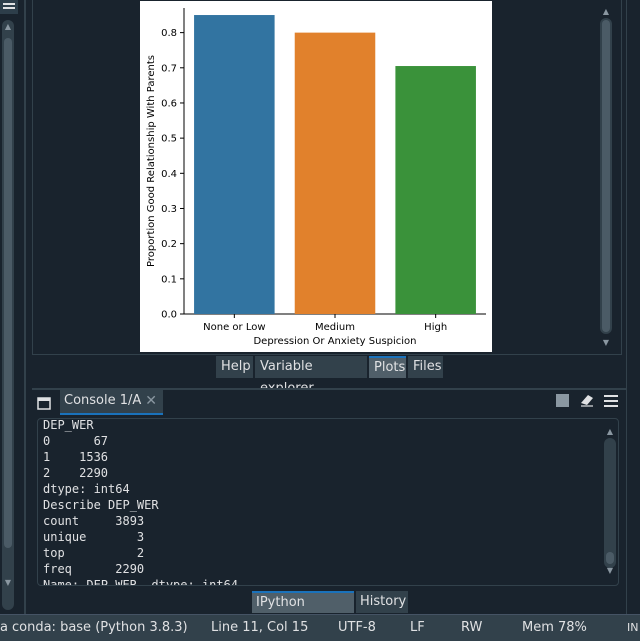 This screenshot has width=640, height=641. Describe the element at coordinates (303, 610) in the screenshot. I see `tab-ipython-console: IPython console` at that location.